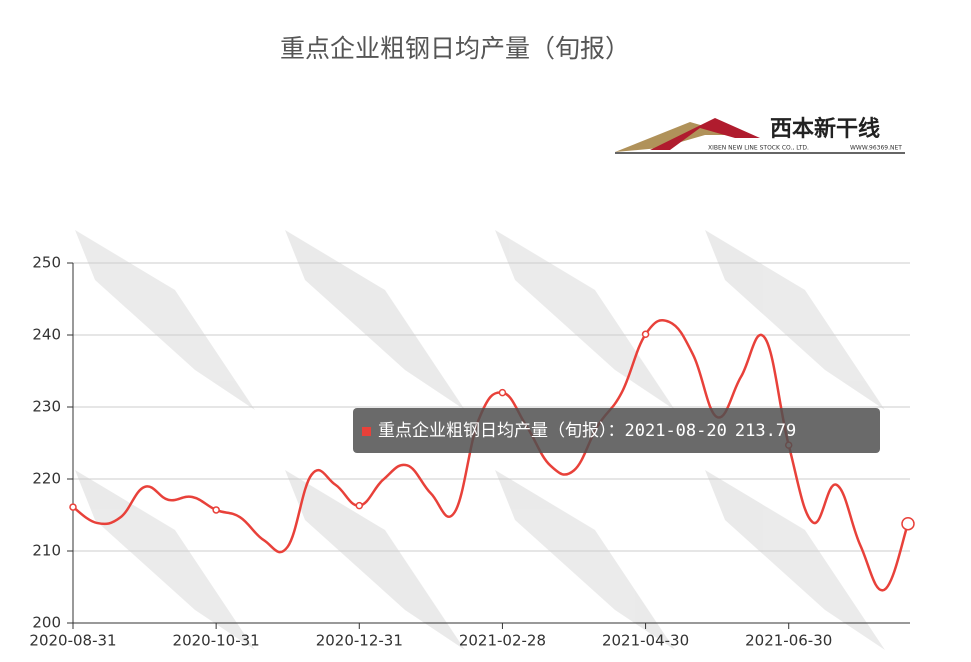 The height and width of the screenshot is (662, 971). Describe the element at coordinates (366, 431) in the screenshot. I see `tooltip-swatch` at that location.